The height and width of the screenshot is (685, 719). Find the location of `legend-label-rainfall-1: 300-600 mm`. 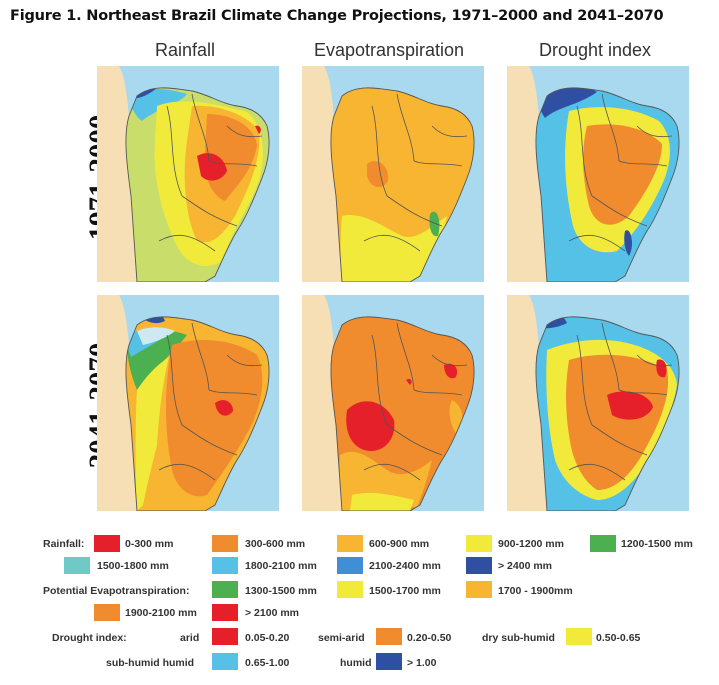

legend-label-rainfall-1: 300-600 mm is located at coordinates (275, 544).